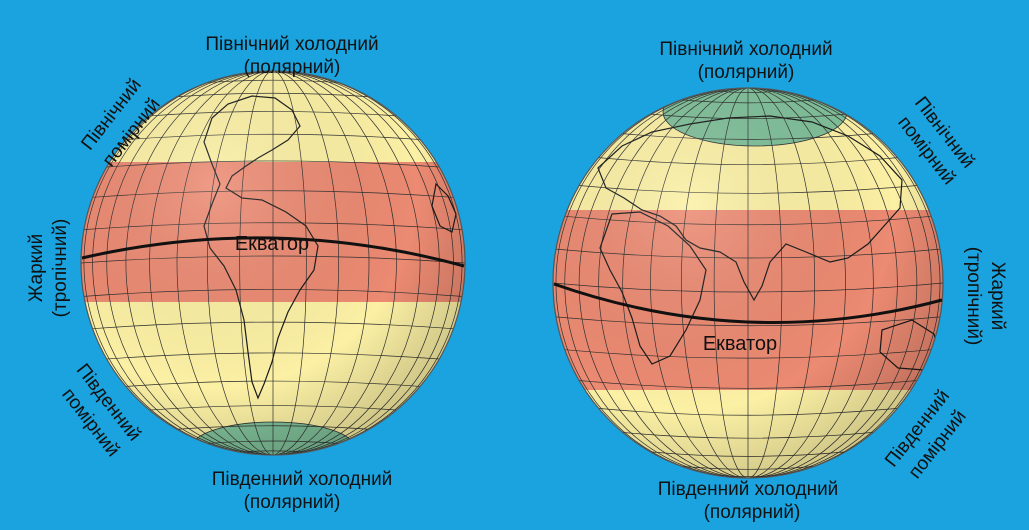 The width and height of the screenshot is (1029, 530). I want to click on right-south-cold-label-1: Південний холодний, so click(748, 489).